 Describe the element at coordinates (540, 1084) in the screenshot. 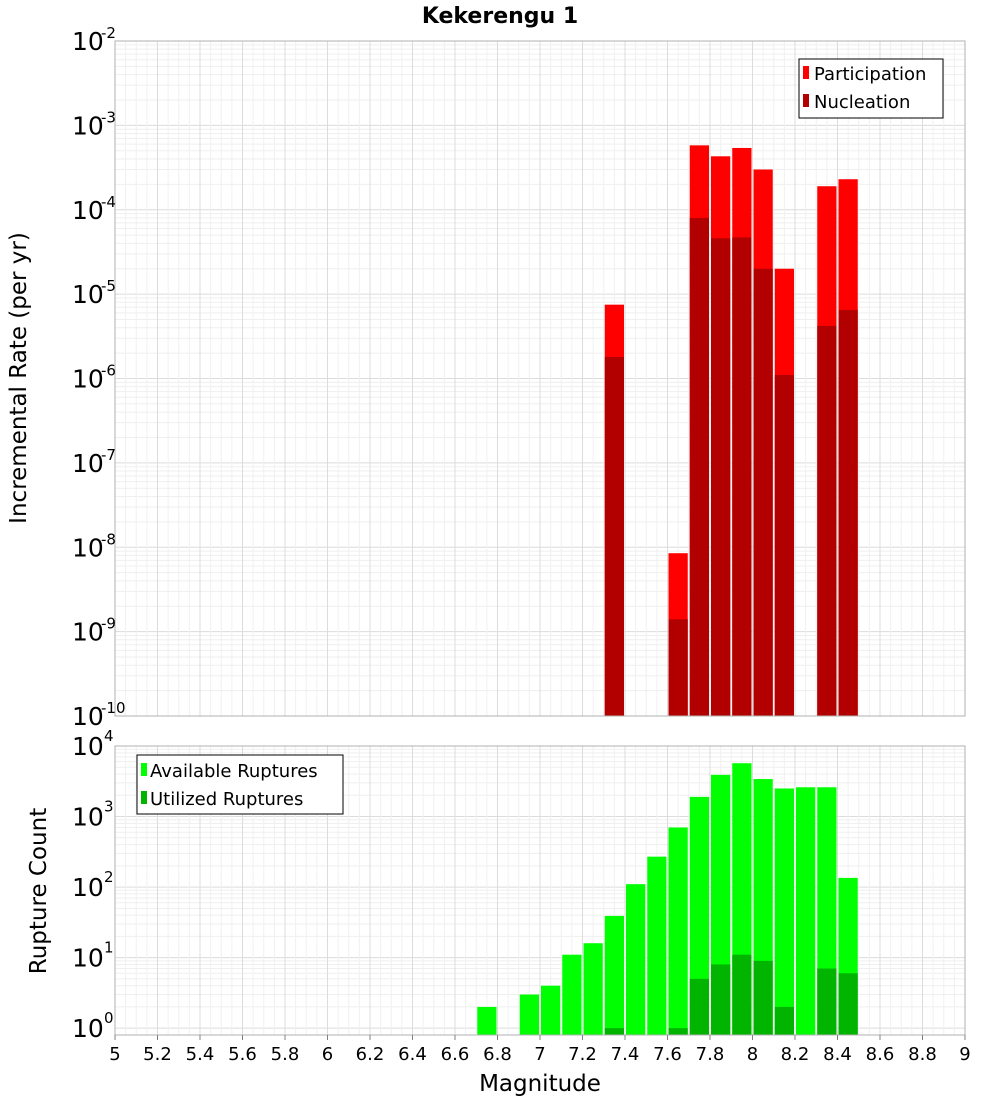

I see `x-axis-label: Magnitude` at that location.